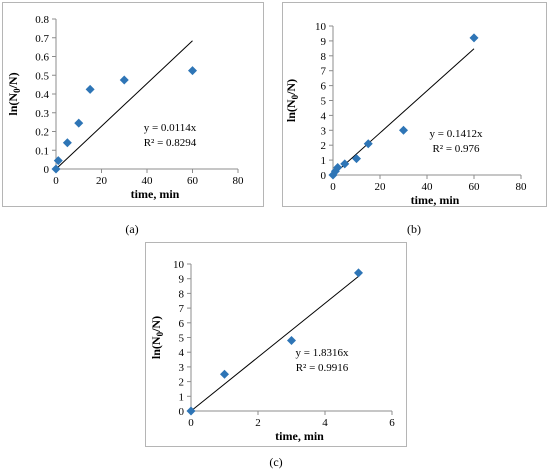 The width and height of the screenshot is (550, 471). Describe the element at coordinates (325, 423) in the screenshot. I see `x-tick-label: 4` at that location.